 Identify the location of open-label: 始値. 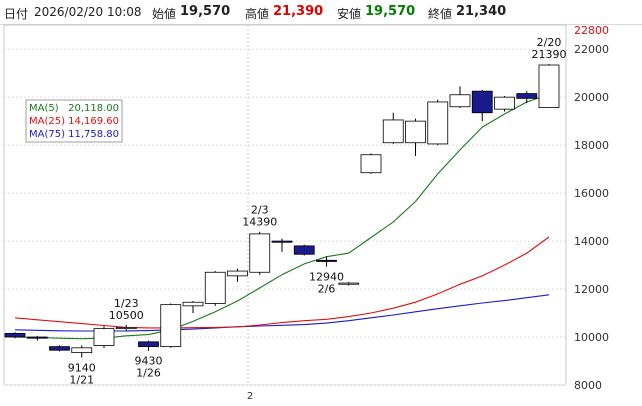
(164, 14).